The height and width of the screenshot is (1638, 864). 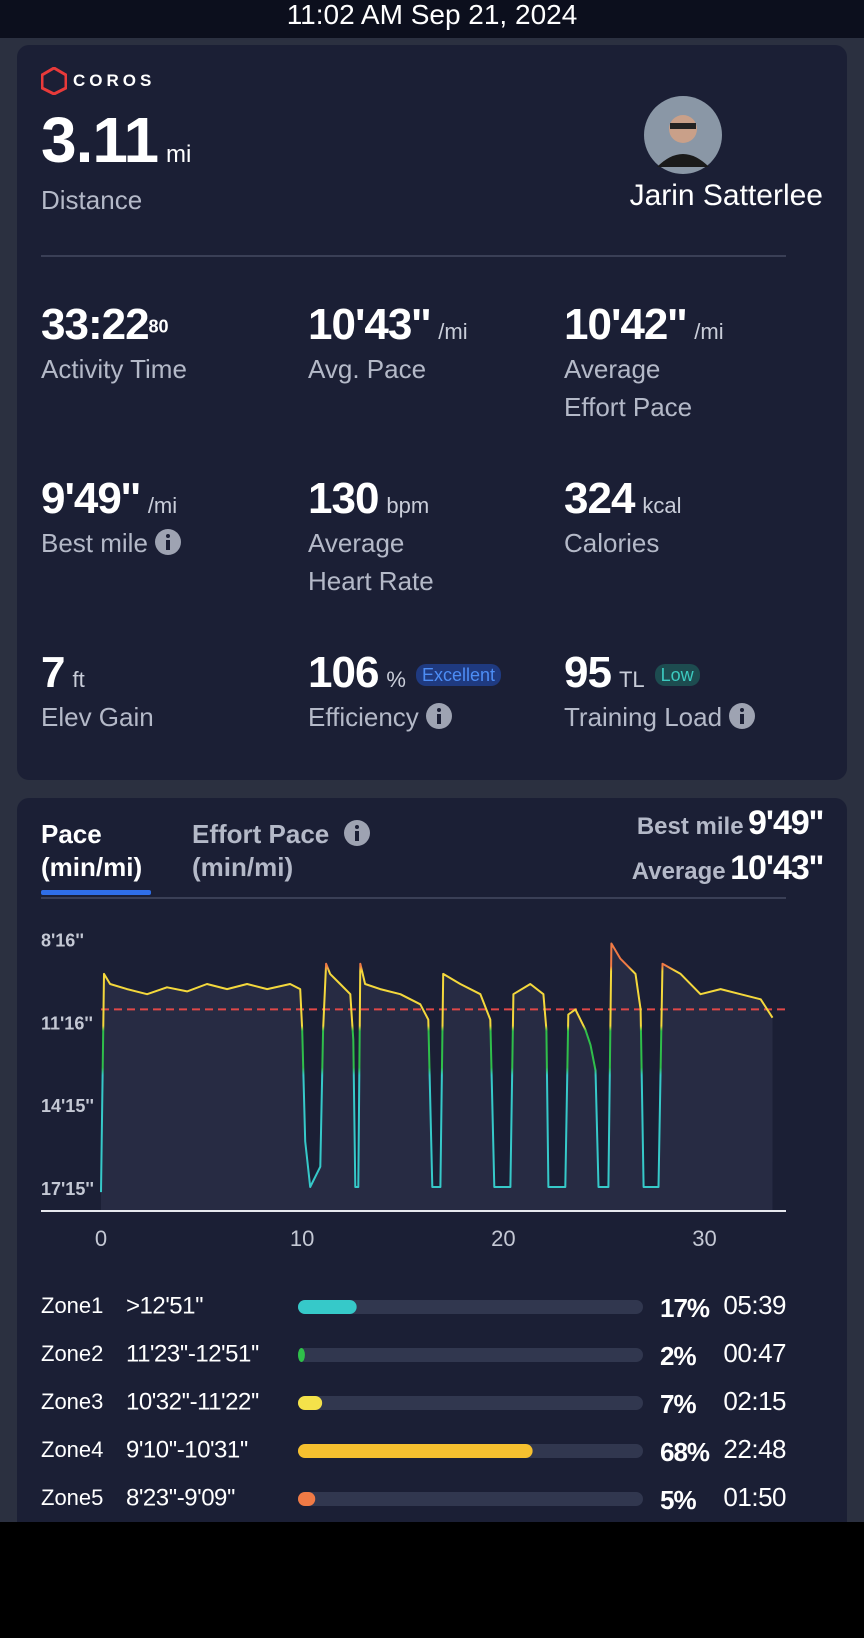 I want to click on stat-value: 106, so click(x=343, y=672).